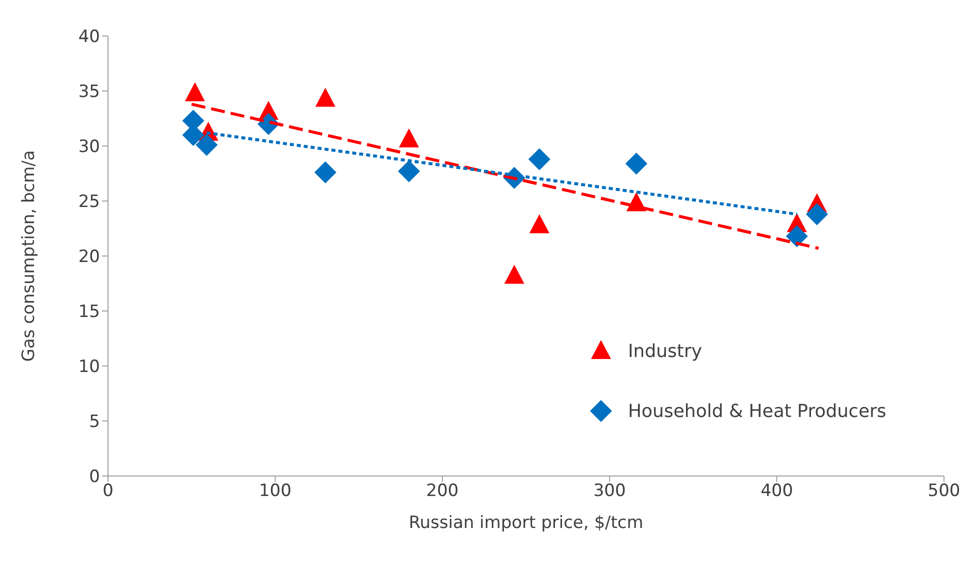 The image size is (979, 569). Describe the element at coordinates (89, 92) in the screenshot. I see `y-tick-label: 35` at that location.